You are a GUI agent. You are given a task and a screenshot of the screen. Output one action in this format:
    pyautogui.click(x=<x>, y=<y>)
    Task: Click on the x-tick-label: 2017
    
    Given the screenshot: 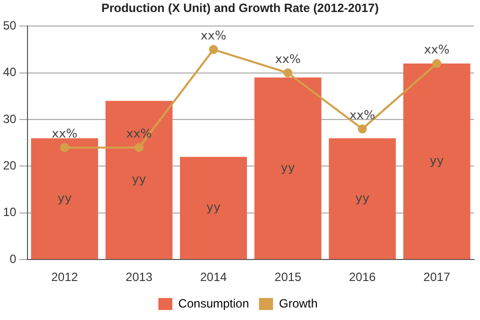 What is the action you would take?
    pyautogui.click(x=436, y=277)
    